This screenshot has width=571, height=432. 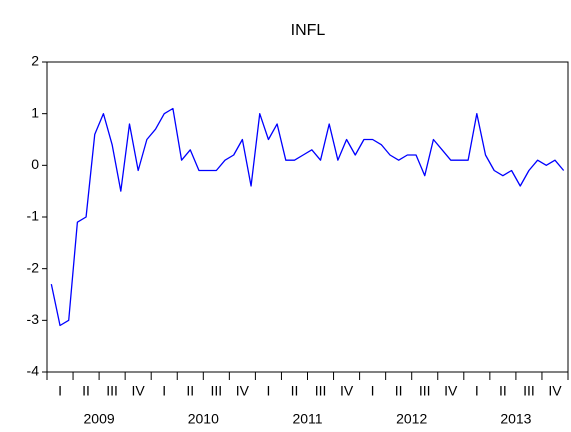 What do you see at coordinates (307, 419) in the screenshot?
I see `x-year-label: 2011` at bounding box center [307, 419].